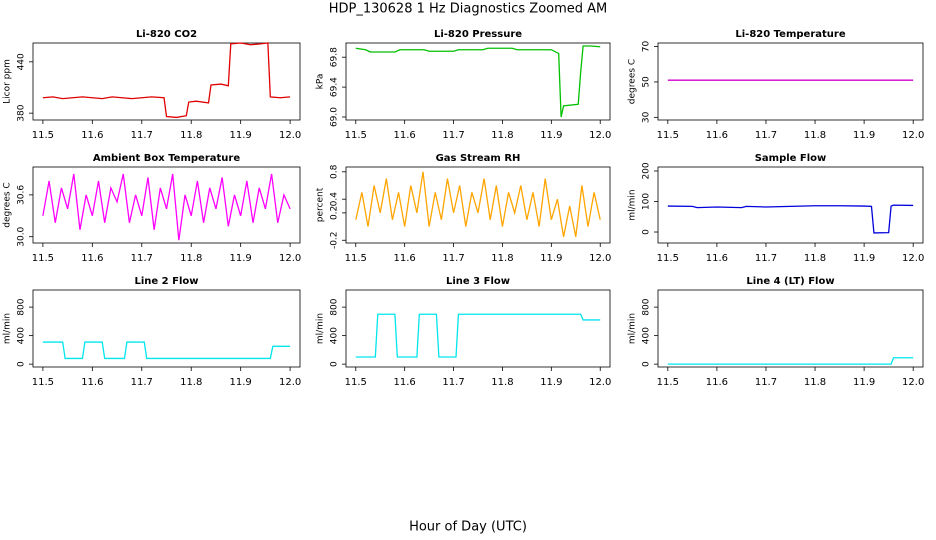  What do you see at coordinates (335, 240) in the screenshot?
I see `y-tick-label: -0.2` at bounding box center [335, 240].